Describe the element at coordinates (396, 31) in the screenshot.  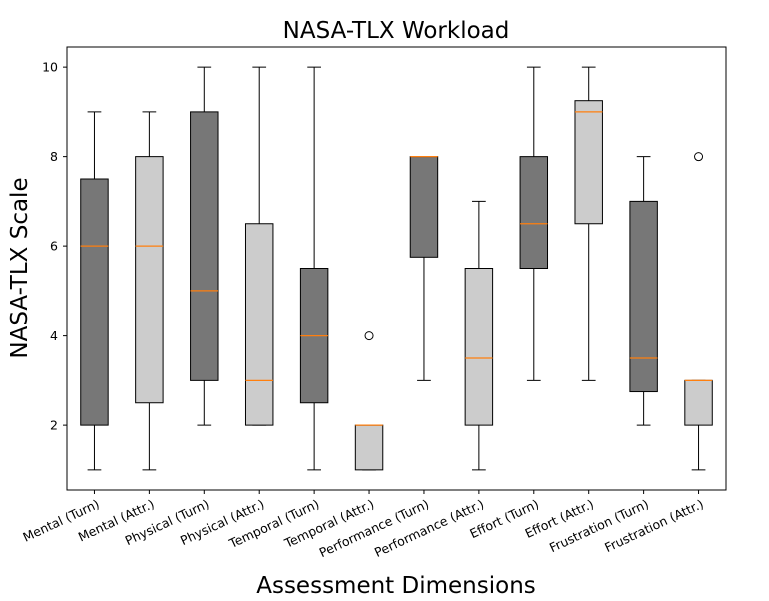
I see `chart-title: NASA-TLX Workload` at that location.